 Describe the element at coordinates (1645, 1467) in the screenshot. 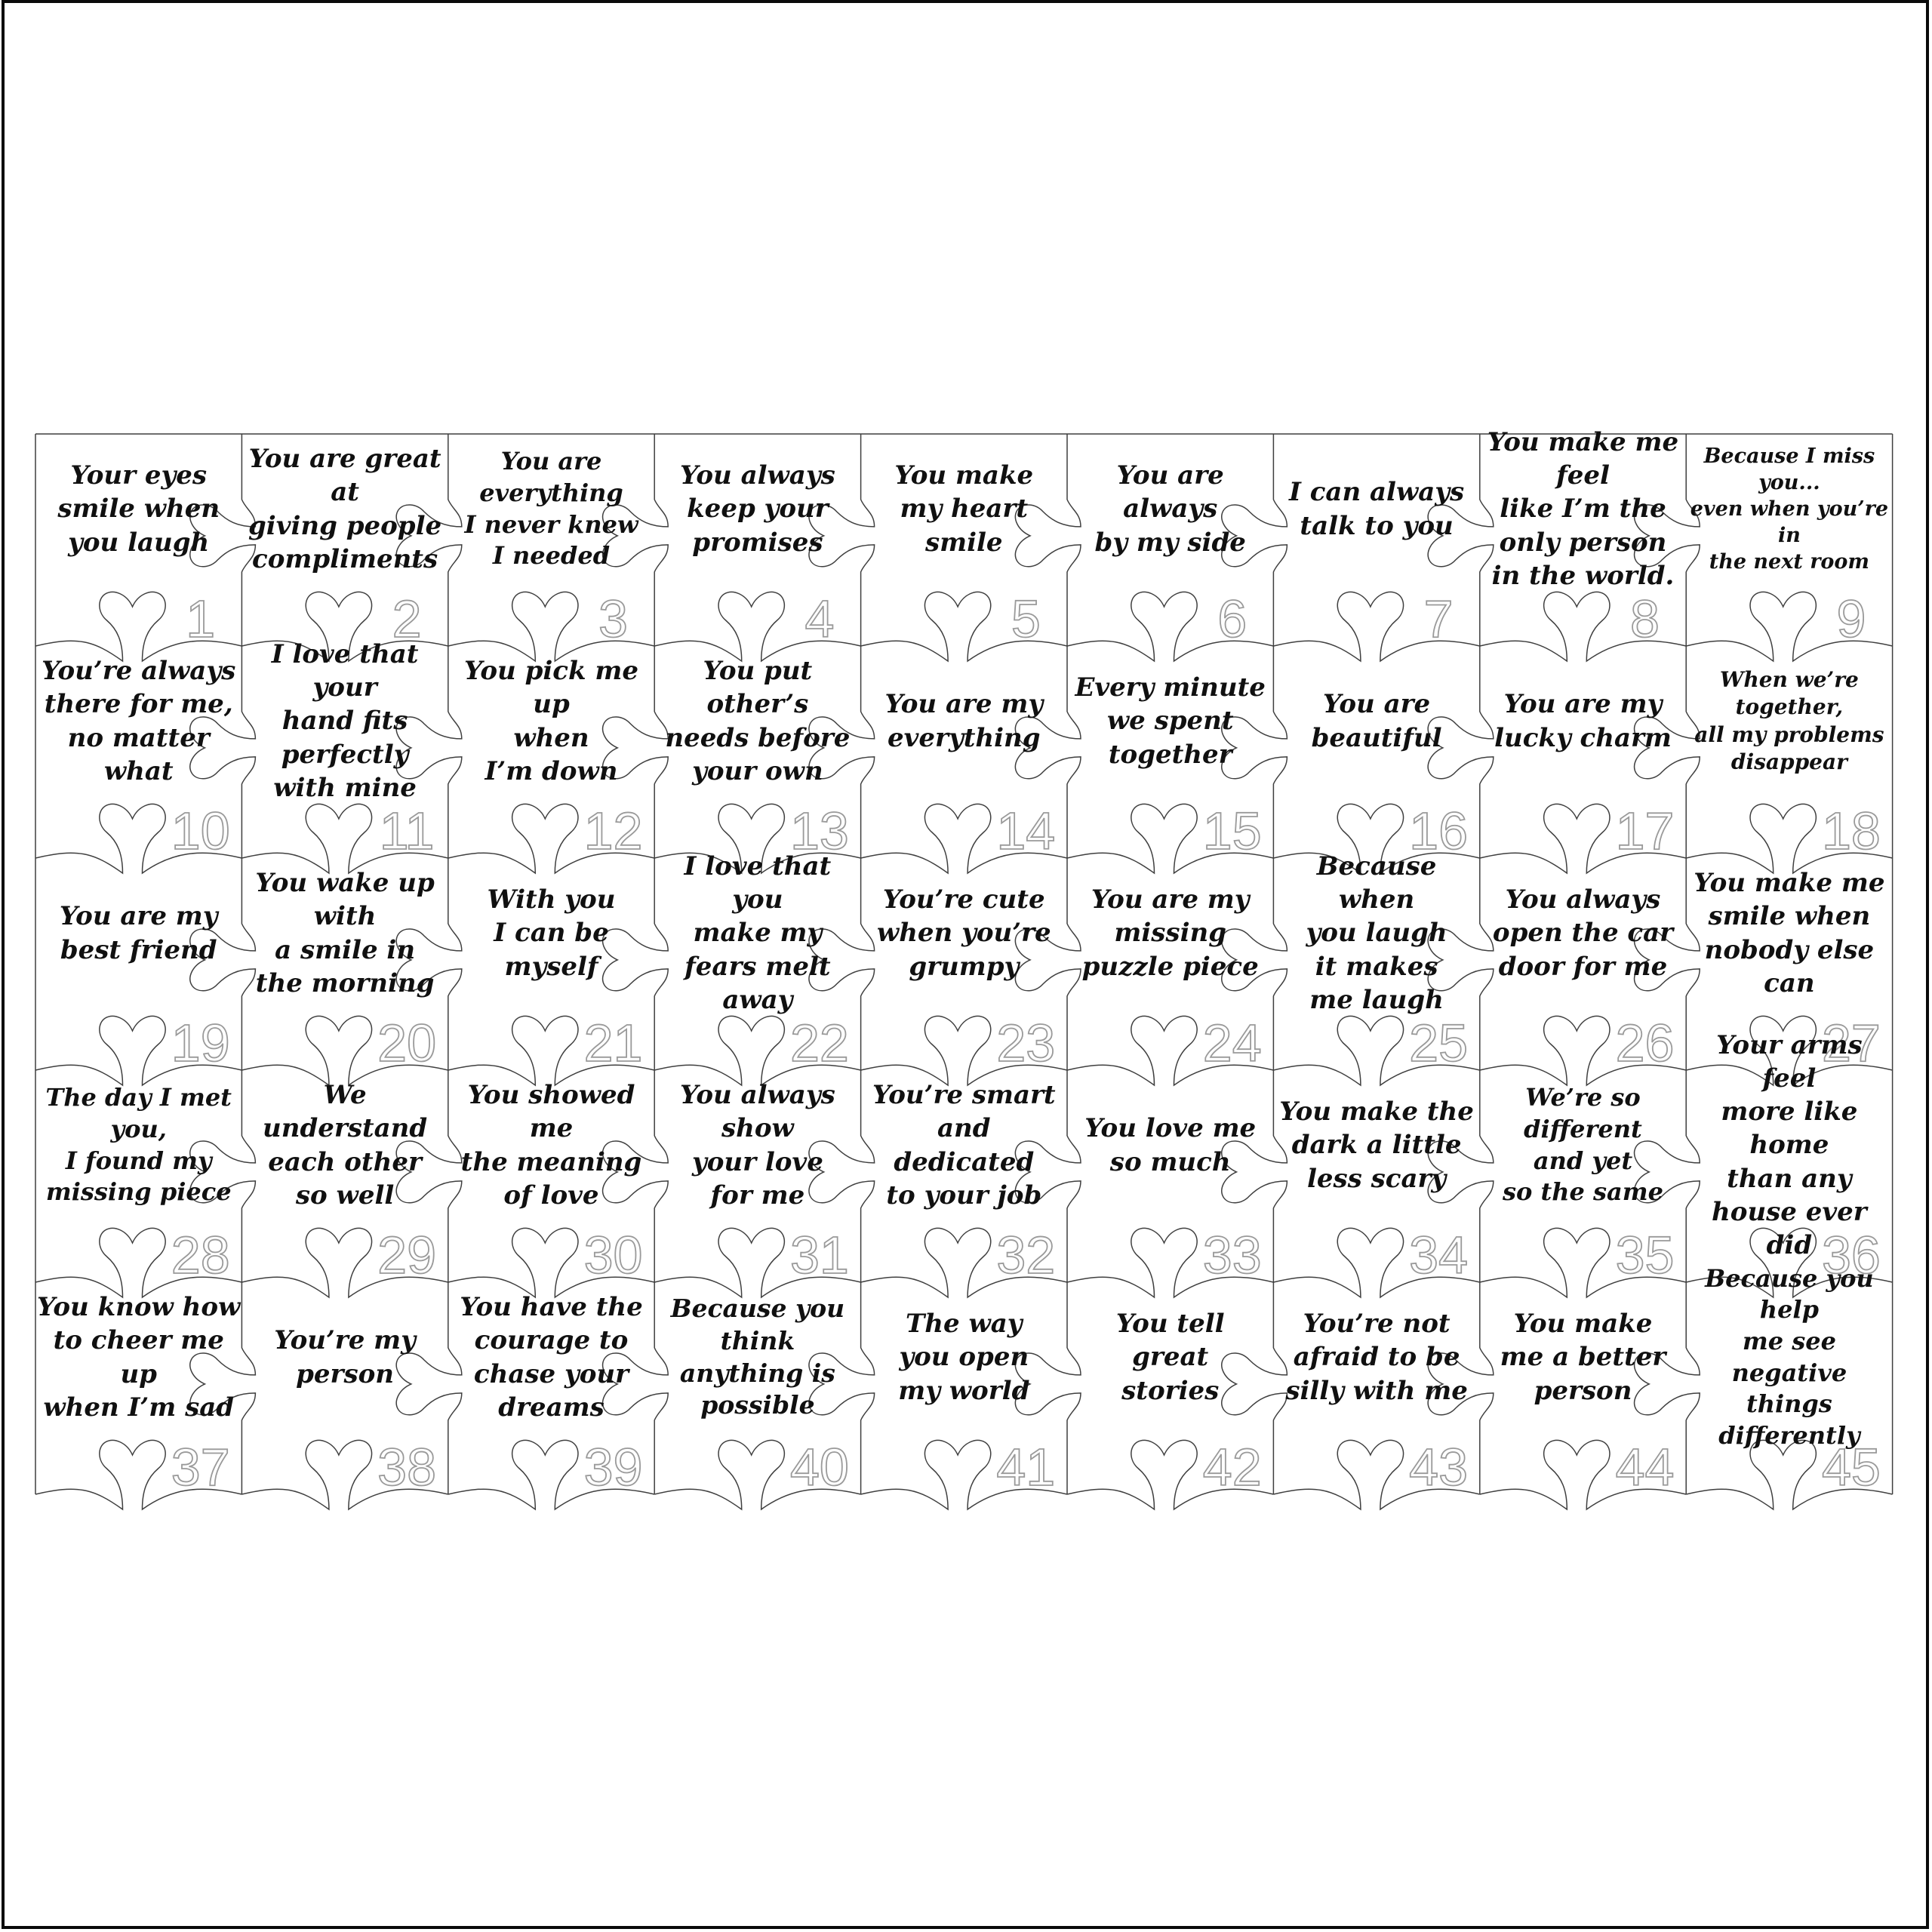

I see `piece-number: 44` at that location.